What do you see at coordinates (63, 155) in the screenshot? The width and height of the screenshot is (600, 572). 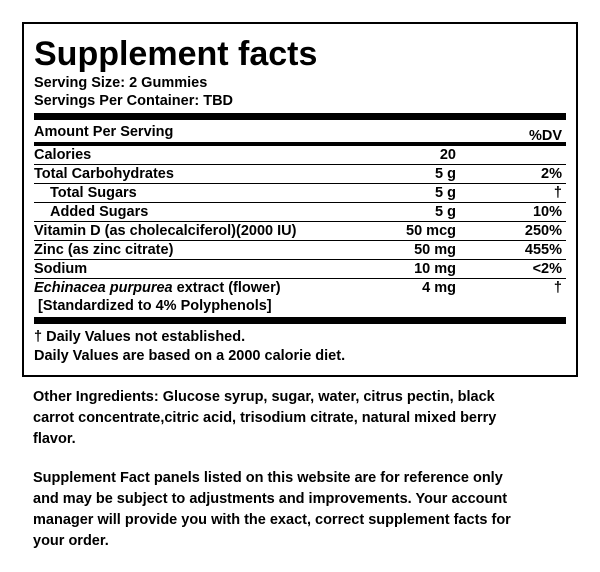 I see `nutrient-name-text: Calories` at bounding box center [63, 155].